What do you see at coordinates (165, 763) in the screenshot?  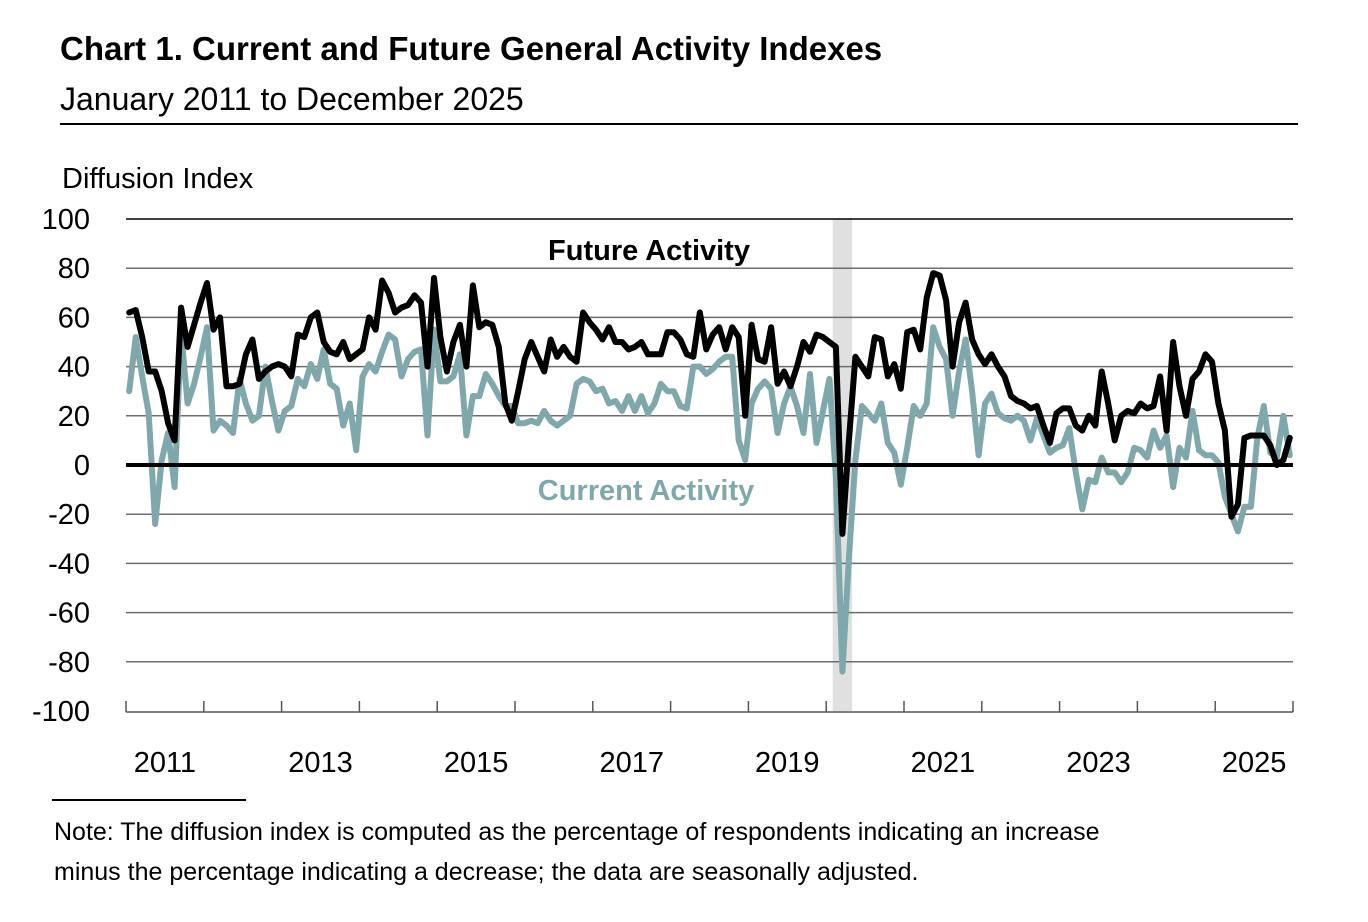 I see `x-tick-label: 2011` at bounding box center [165, 763].